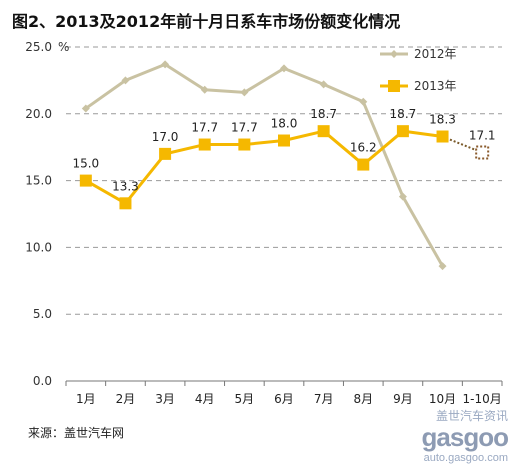  I want to click on x-tick-label: 9月, so click(403, 399).